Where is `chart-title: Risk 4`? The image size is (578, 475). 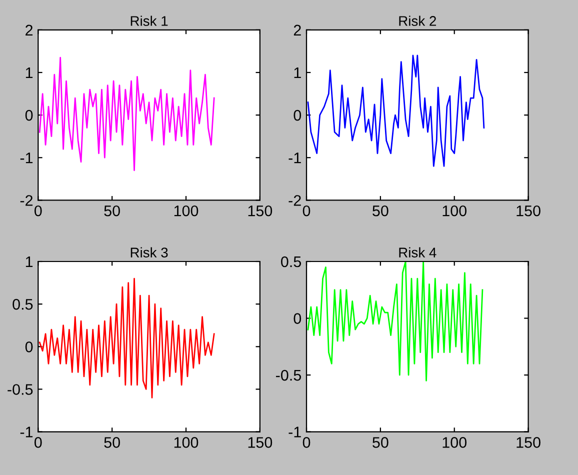
chart-title: Risk 4 is located at coordinates (417, 252).